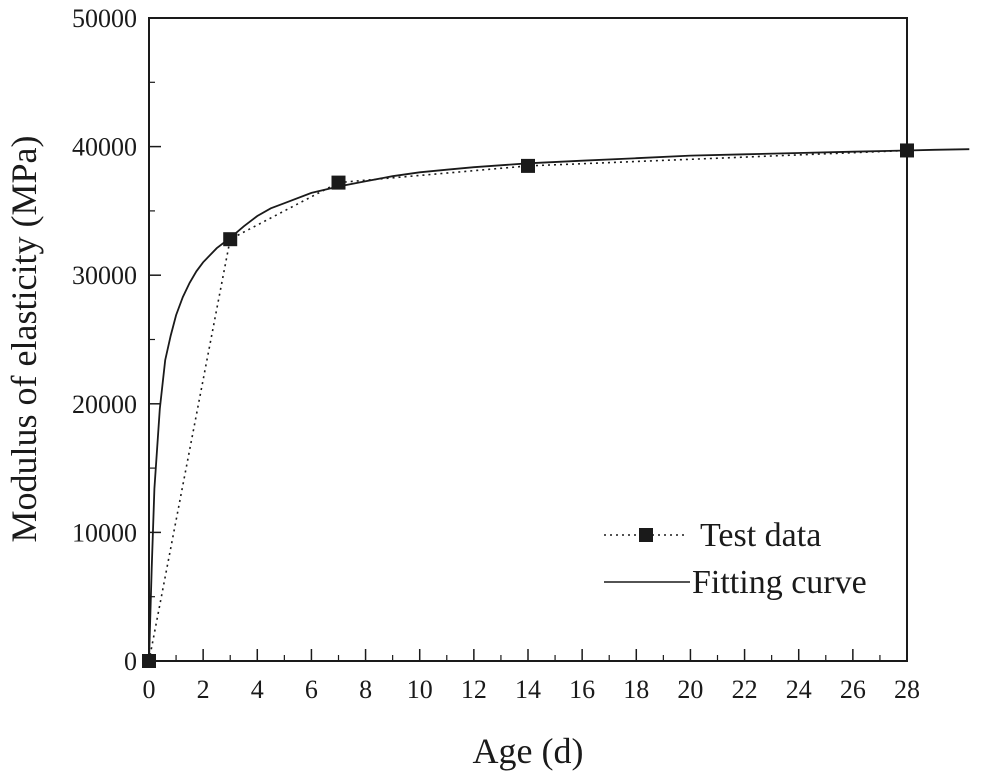  Describe the element at coordinates (257, 689) in the screenshot. I see `x-tick-label: 4` at that location.